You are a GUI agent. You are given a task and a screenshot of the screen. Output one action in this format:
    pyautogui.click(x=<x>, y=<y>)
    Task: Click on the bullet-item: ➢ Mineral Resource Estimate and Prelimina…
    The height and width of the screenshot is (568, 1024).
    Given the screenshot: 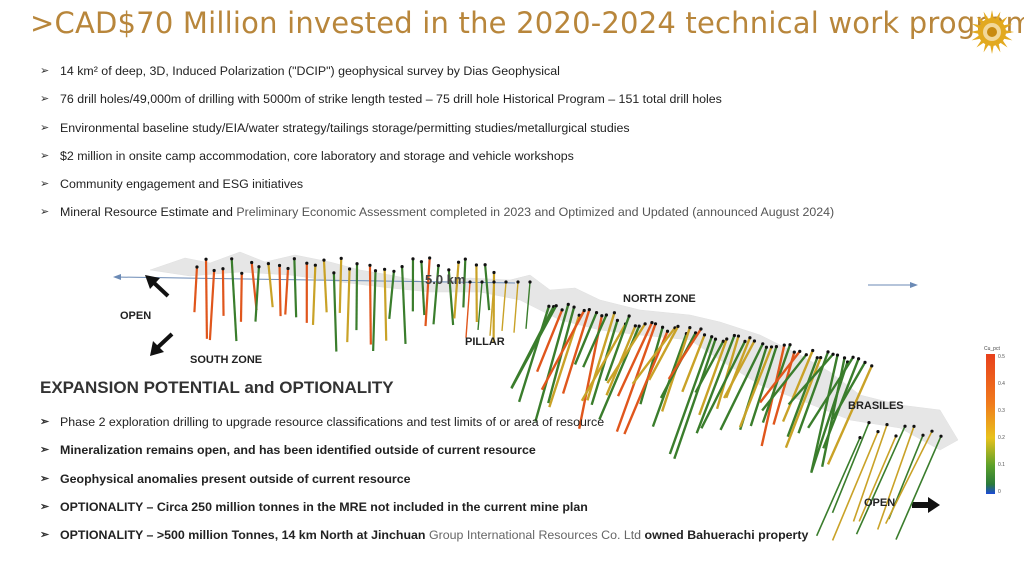 What is the action you would take?
    pyautogui.click(x=490, y=217)
    